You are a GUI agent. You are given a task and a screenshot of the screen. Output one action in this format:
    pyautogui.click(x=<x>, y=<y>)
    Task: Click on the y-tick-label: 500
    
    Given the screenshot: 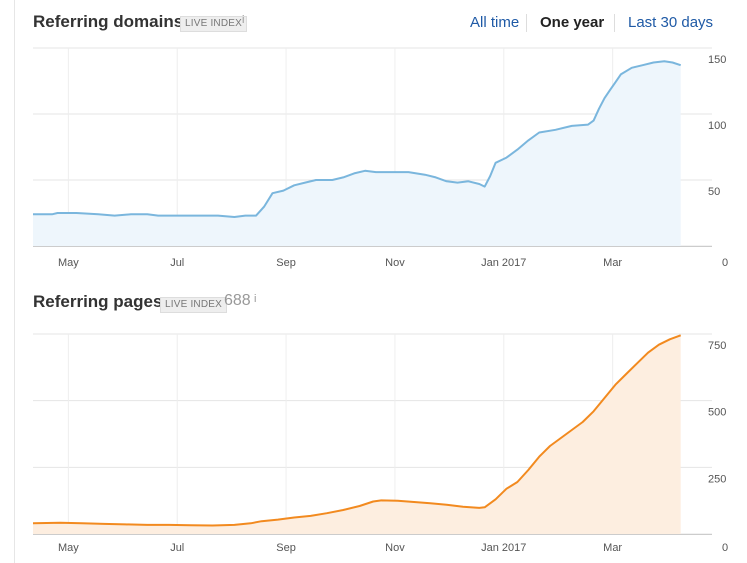 What is the action you would take?
    pyautogui.click(x=717, y=413)
    